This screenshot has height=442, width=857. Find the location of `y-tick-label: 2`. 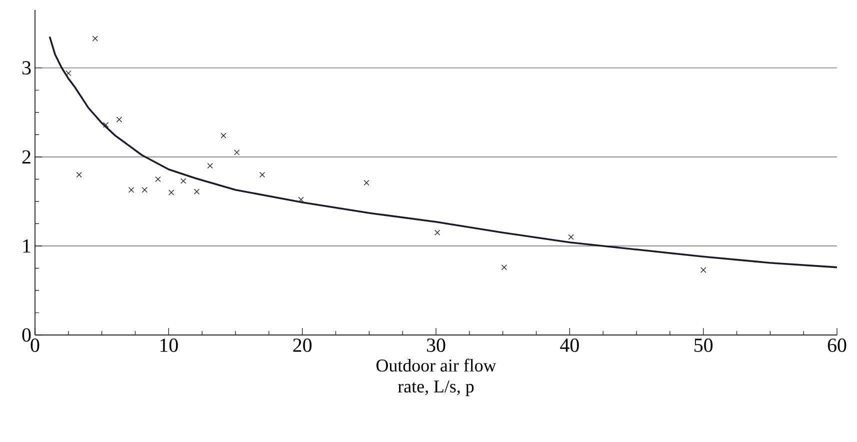

y-tick-label: 2 is located at coordinates (26, 157).